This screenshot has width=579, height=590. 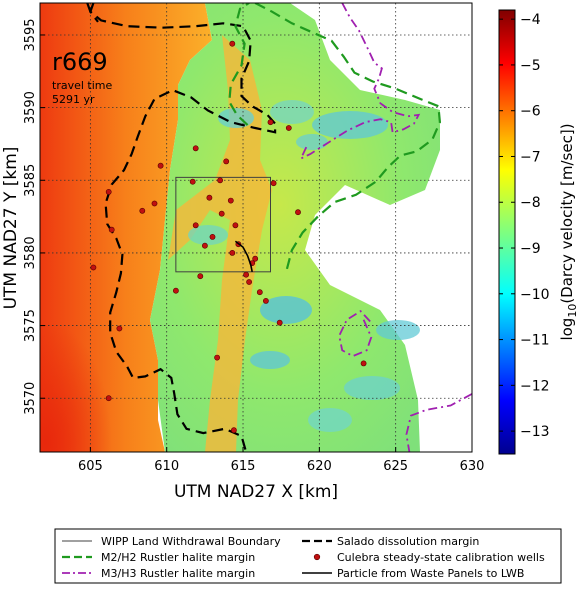 What do you see at coordinates (178, 573) in the screenshot?
I see `legend-m3h3-label: M3/H3 Rustler halite margin` at bounding box center [178, 573].